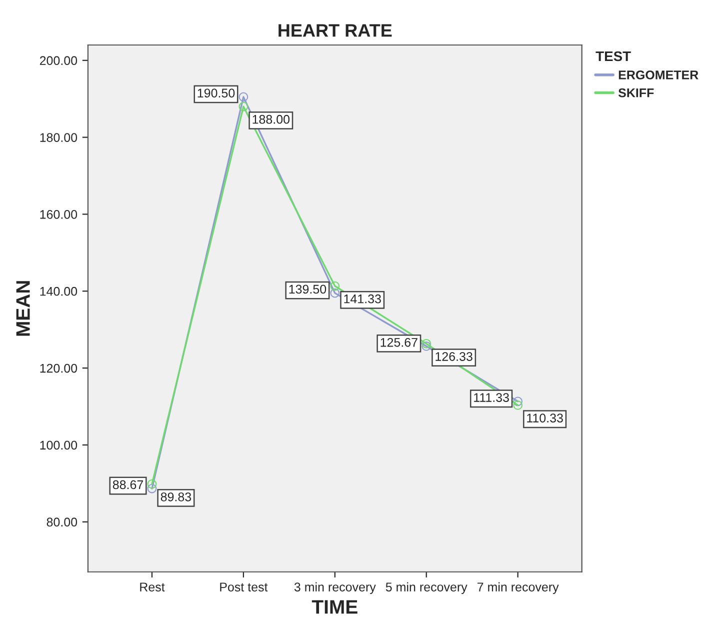  Describe the element at coordinates (59, 368) in the screenshot. I see `y-tick-label: 120.00` at that location.